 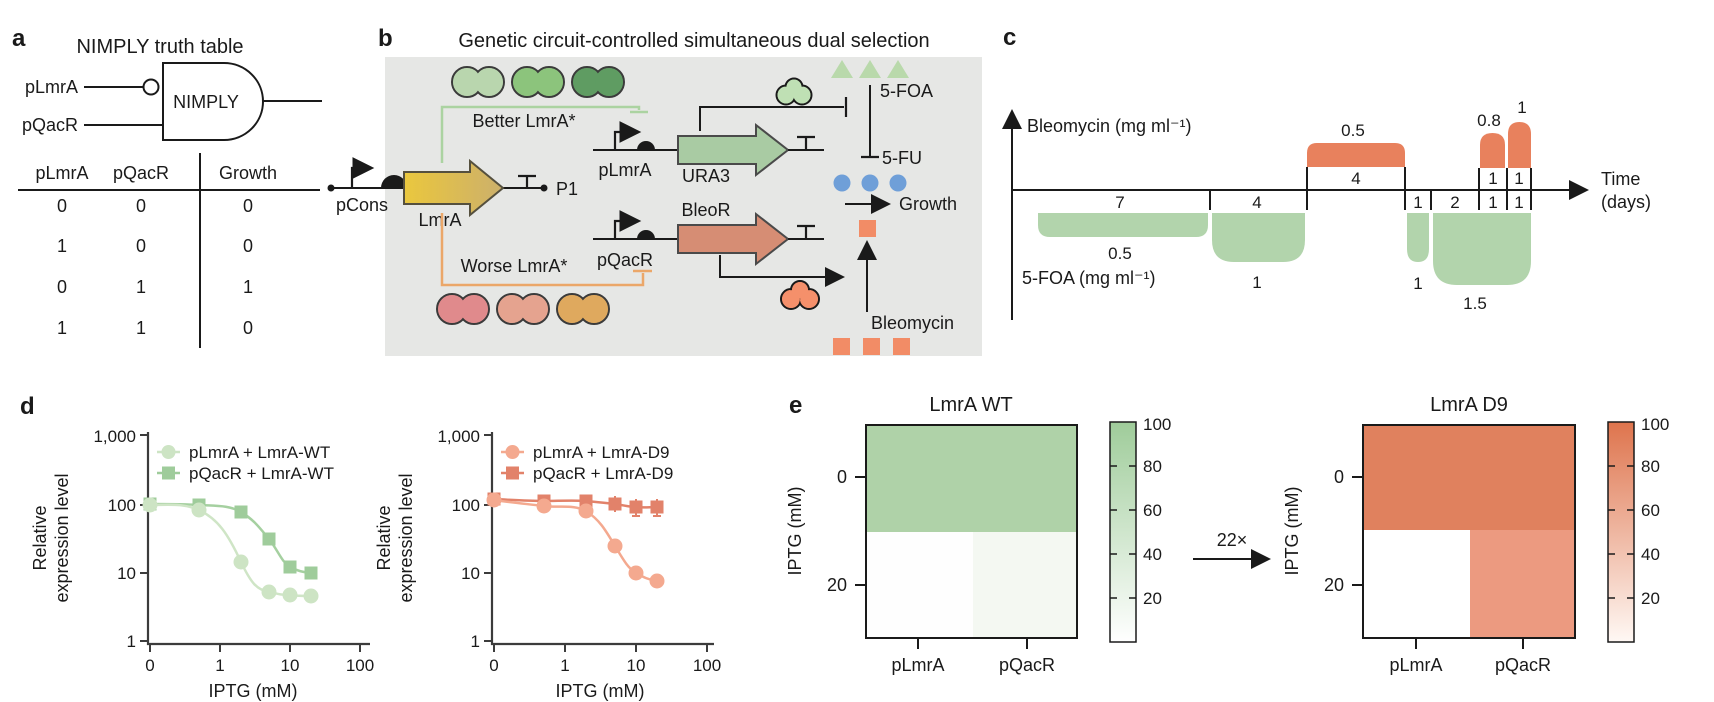 What do you see at coordinates (705, 210) in the screenshot?
I see `bleor-label: BleoR` at bounding box center [705, 210].